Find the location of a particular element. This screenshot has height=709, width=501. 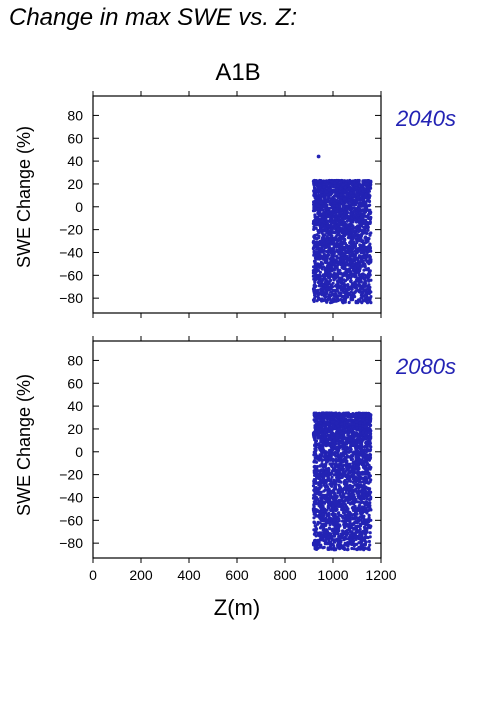

y-tick-label: 0 is located at coordinates (79, 452).